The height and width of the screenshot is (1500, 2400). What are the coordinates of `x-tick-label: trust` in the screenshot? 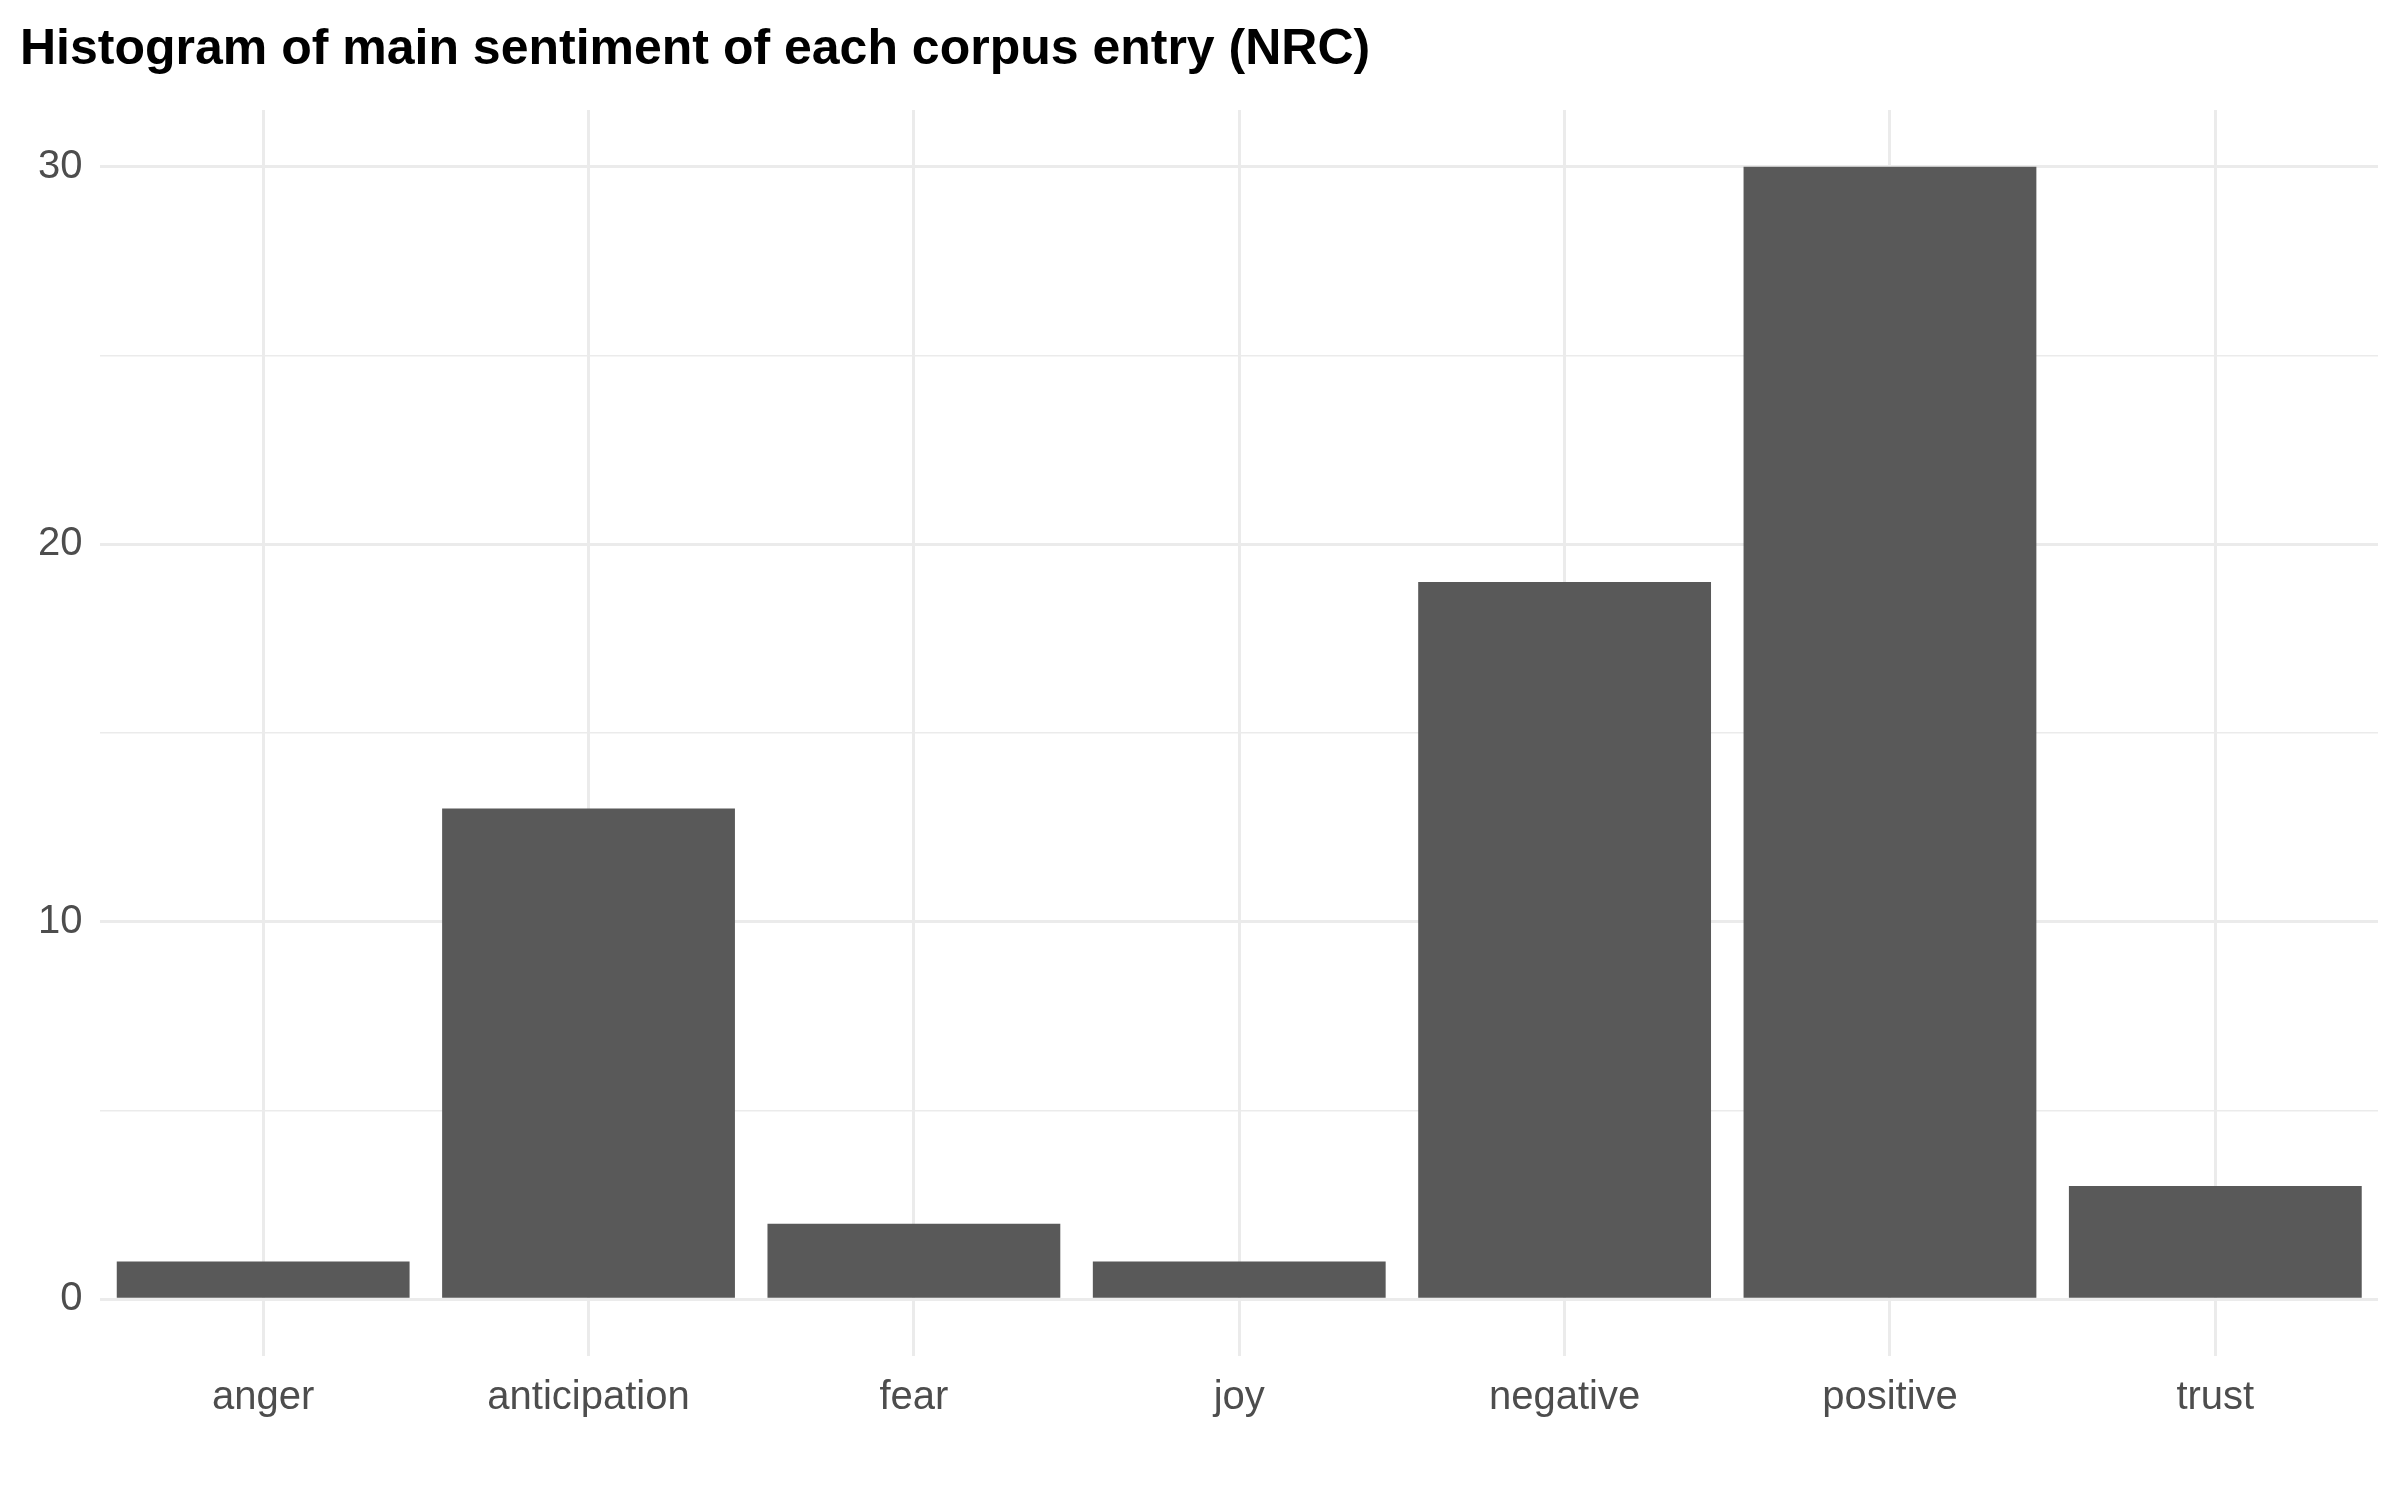 It's located at (2215, 1395).